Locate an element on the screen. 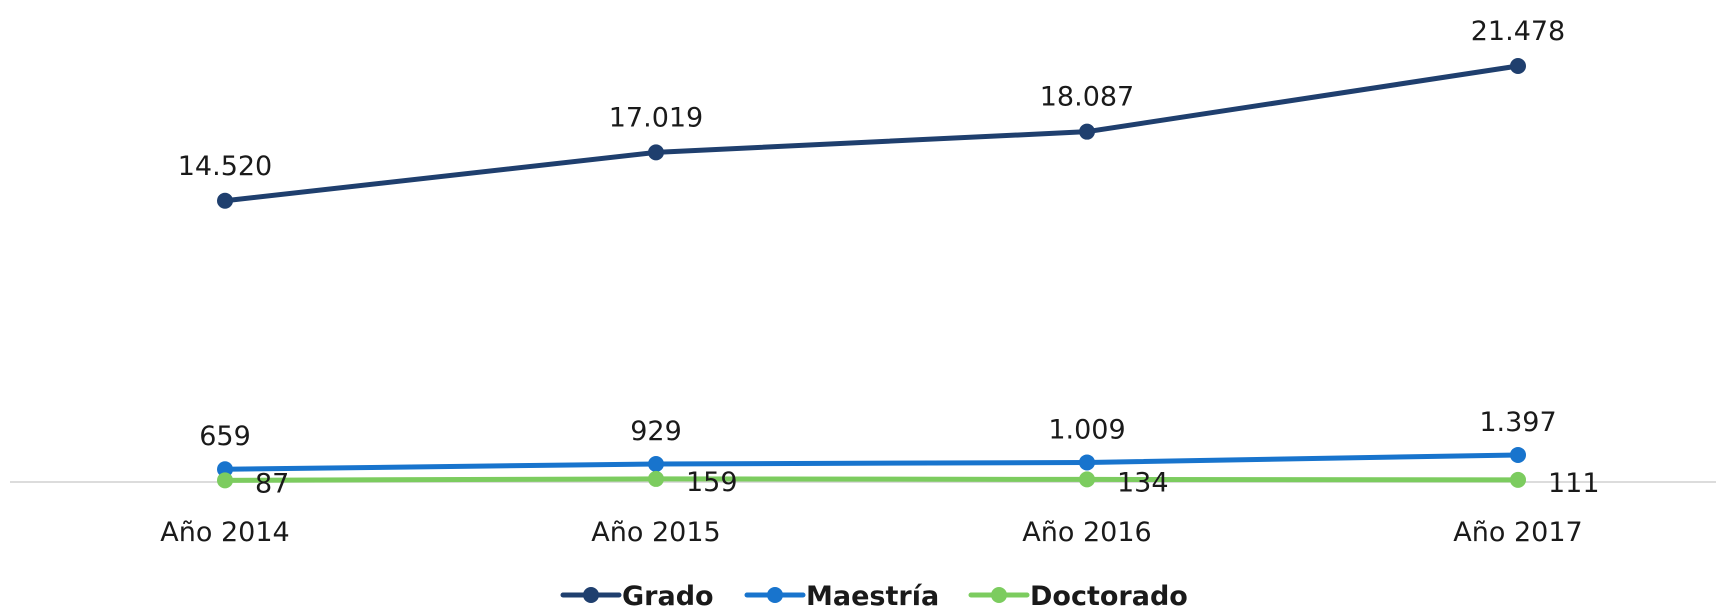 The height and width of the screenshot is (609, 1716). legend-label: Maestría is located at coordinates (872, 595).